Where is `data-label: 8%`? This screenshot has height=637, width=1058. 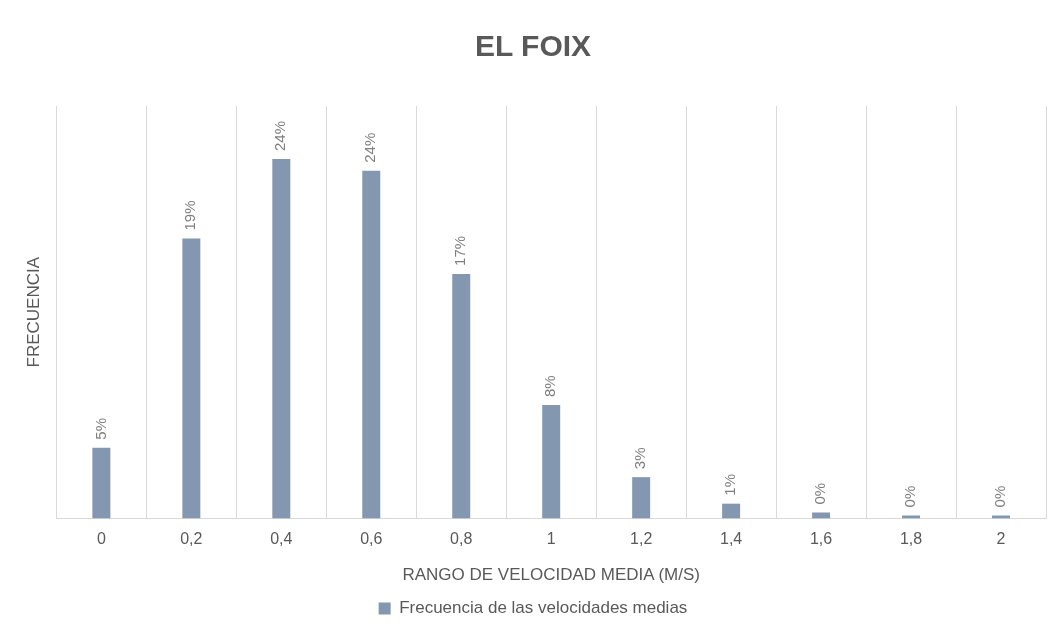
data-label: 8% is located at coordinates (550, 386).